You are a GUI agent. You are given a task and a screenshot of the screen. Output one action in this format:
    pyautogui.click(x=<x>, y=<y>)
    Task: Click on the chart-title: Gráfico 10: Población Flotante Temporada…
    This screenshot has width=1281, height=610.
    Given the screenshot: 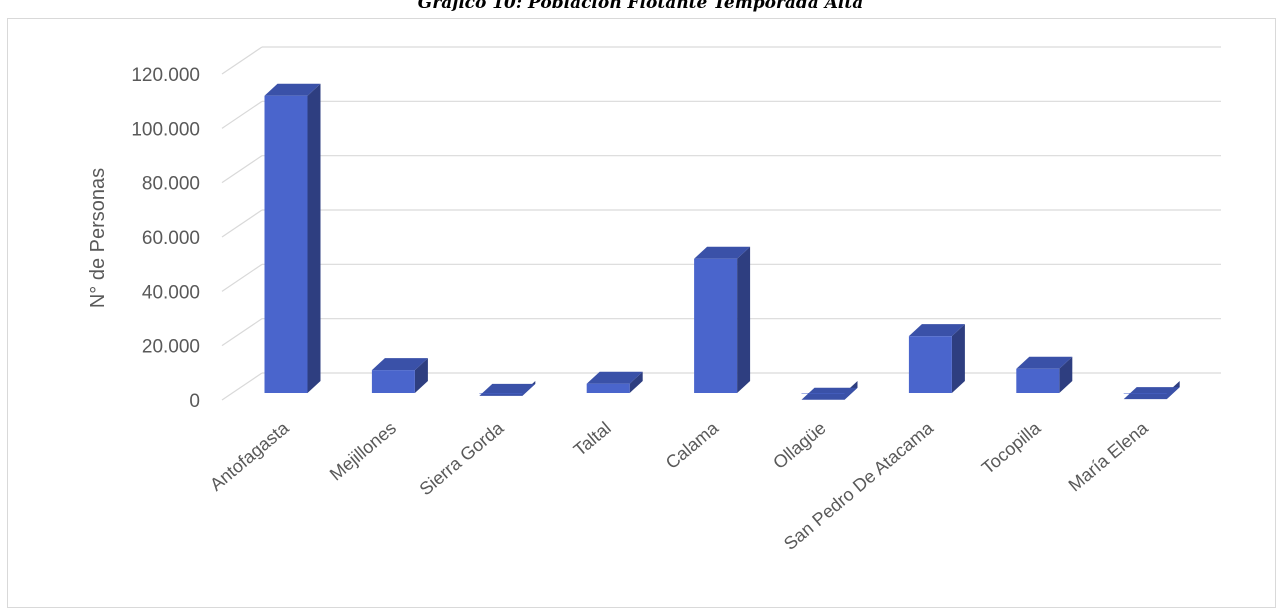 What is the action you would take?
    pyautogui.click(x=640, y=6)
    